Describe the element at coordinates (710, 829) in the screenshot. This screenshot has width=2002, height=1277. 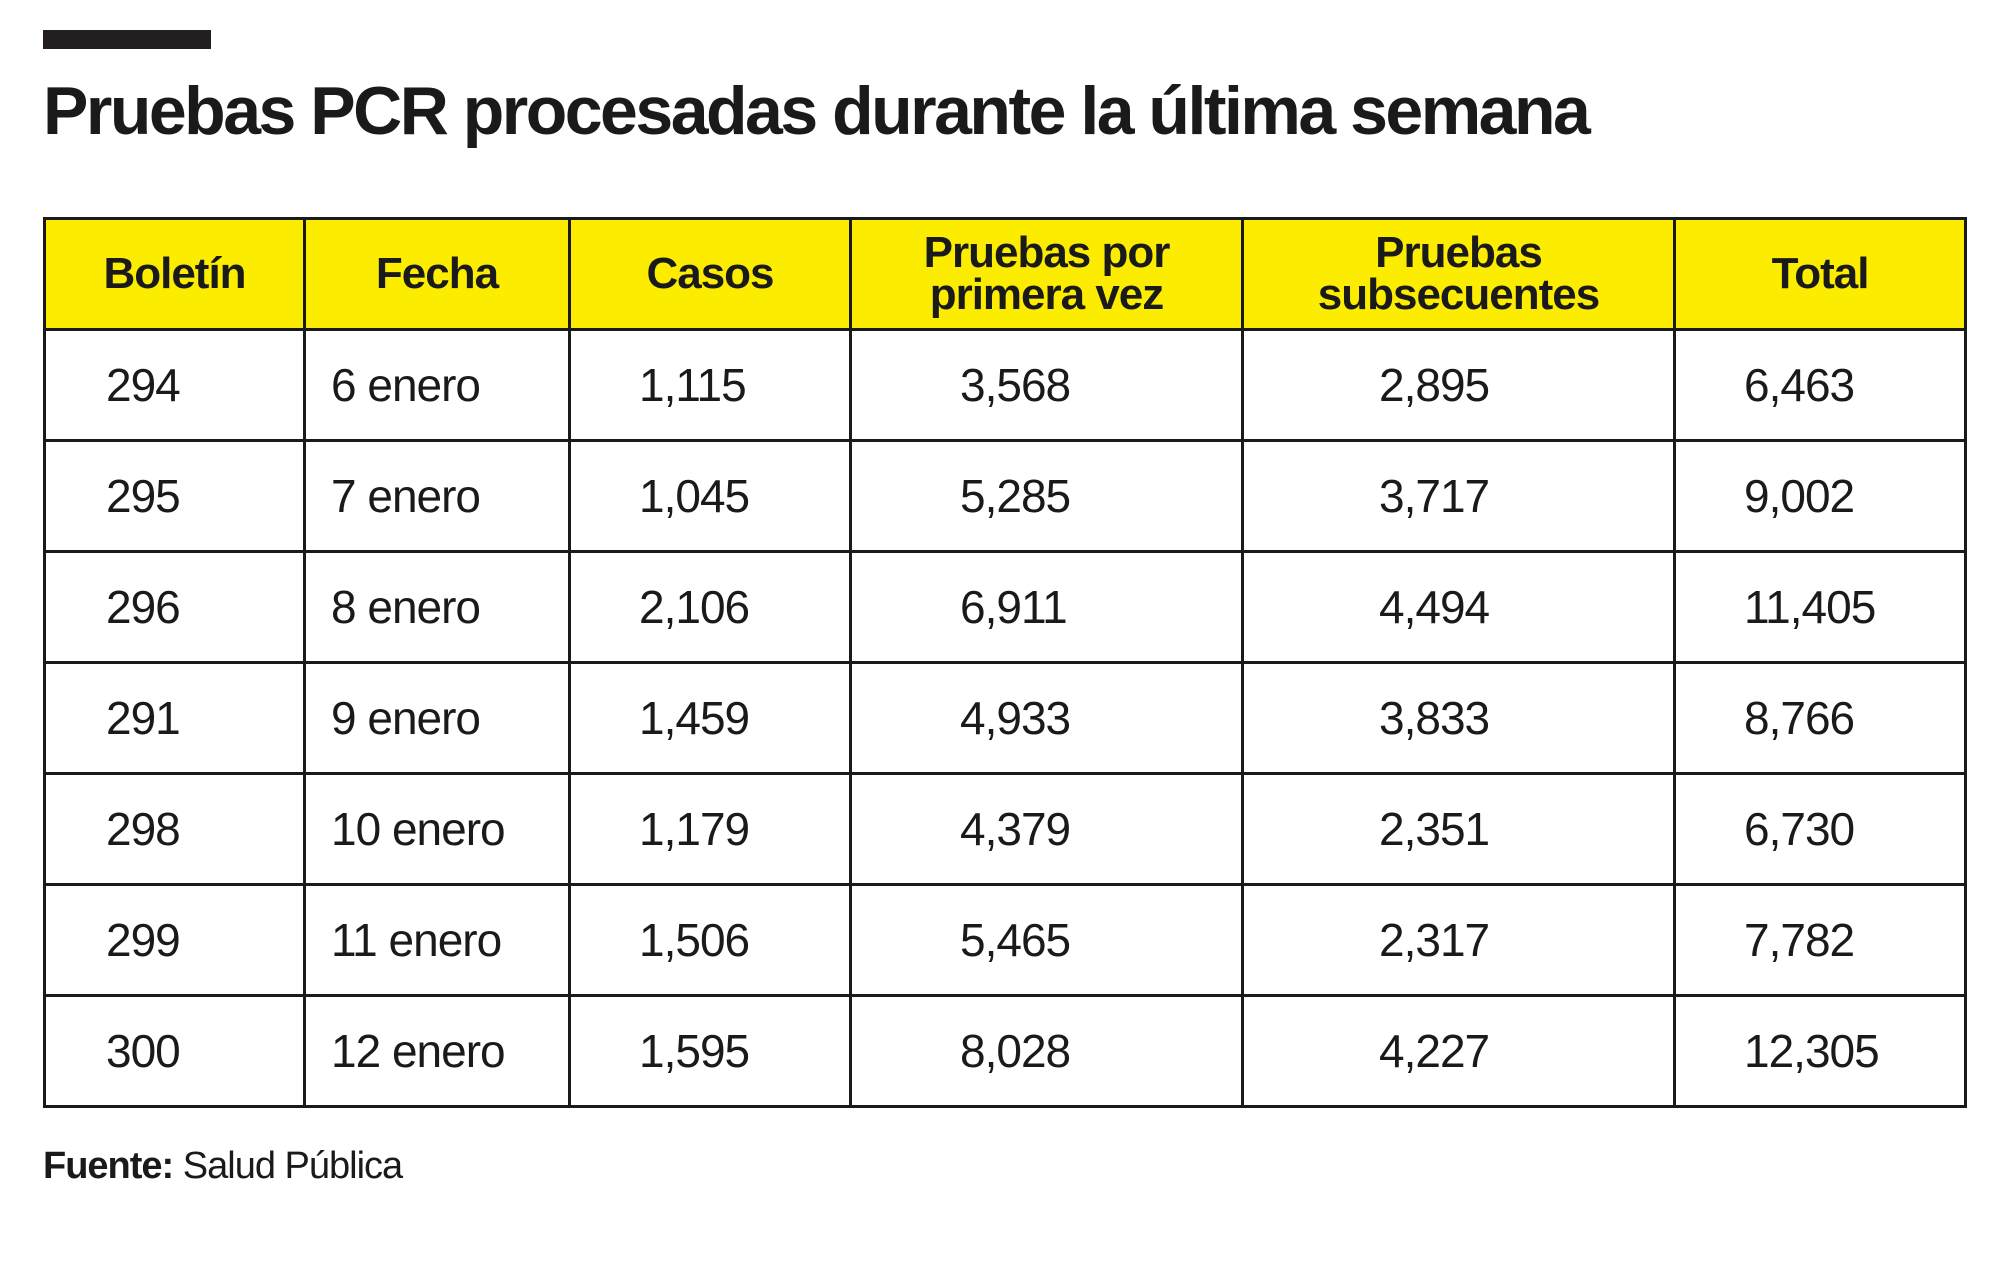
I see `table-cell: 1,179` at that location.